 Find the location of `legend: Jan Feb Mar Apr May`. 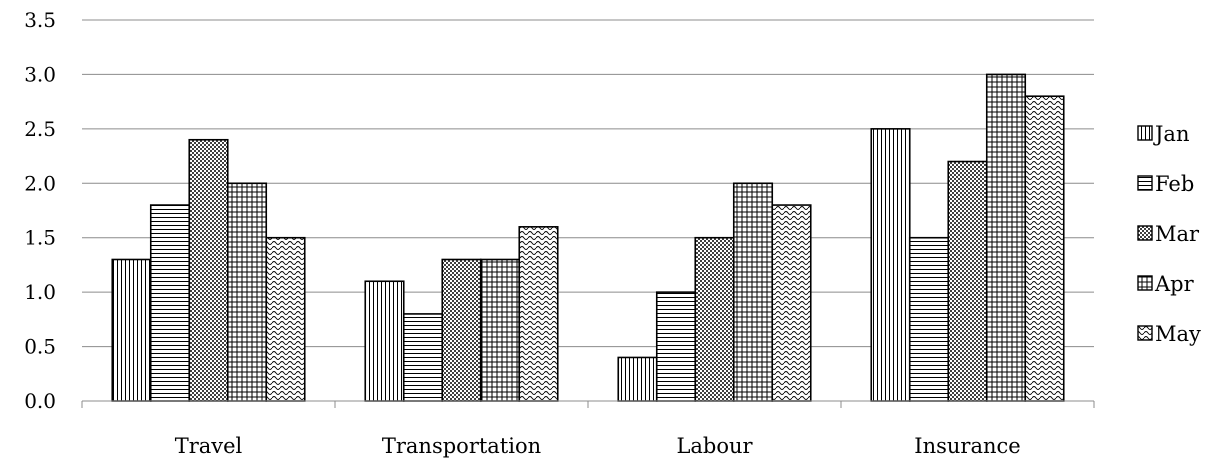

legend: Jan Feb Mar Apr May is located at coordinates (1169, 234).